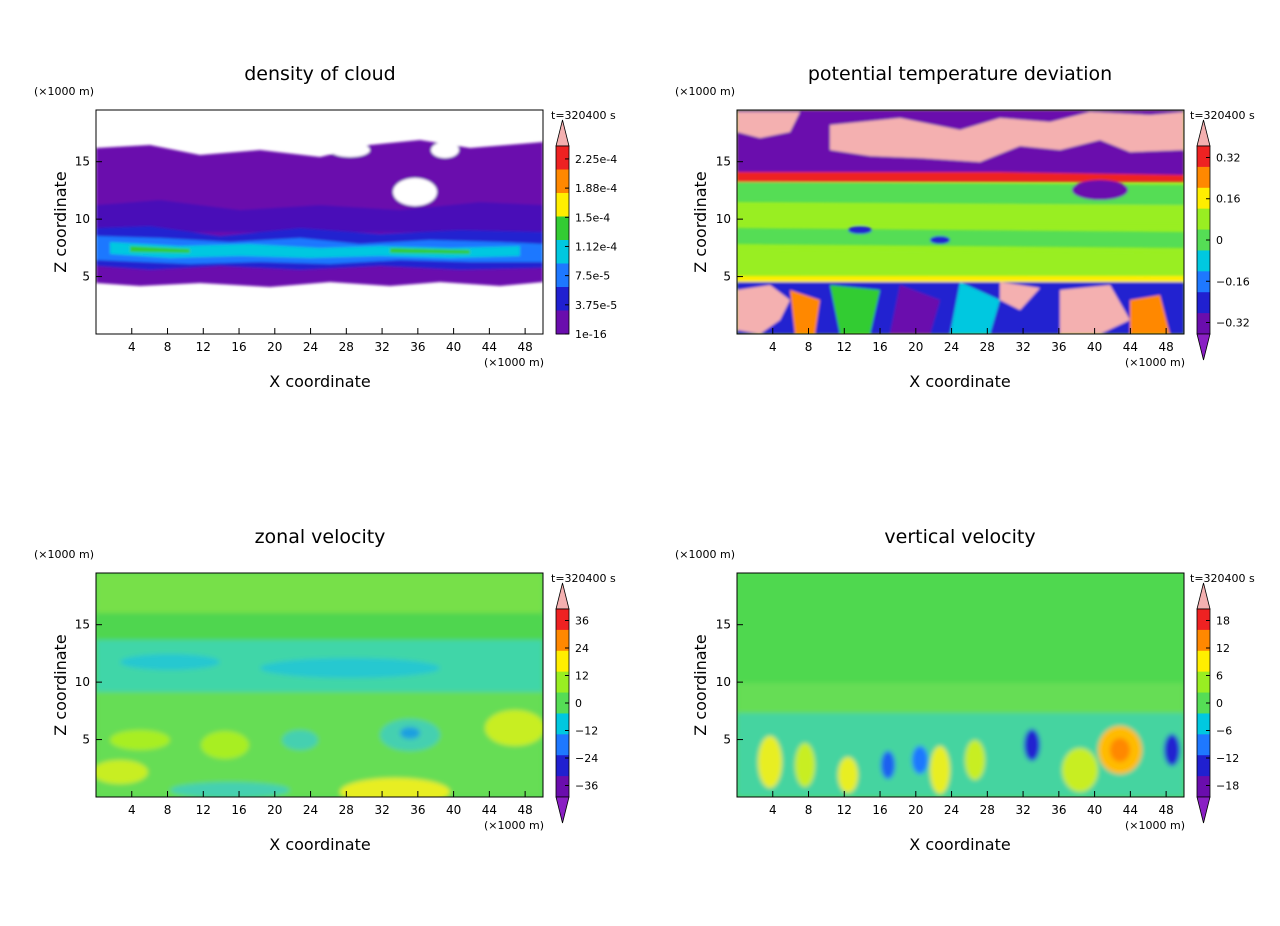 The image size is (1280, 926). What do you see at coordinates (310, 347) in the screenshot?
I see `x-tick-label: 24` at bounding box center [310, 347].